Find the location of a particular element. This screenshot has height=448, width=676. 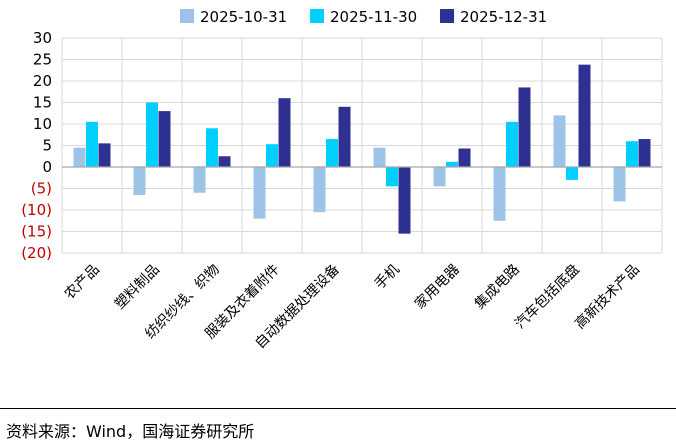

source-note: 资料来源：Wind，国海证券研究所 is located at coordinates (130, 431).